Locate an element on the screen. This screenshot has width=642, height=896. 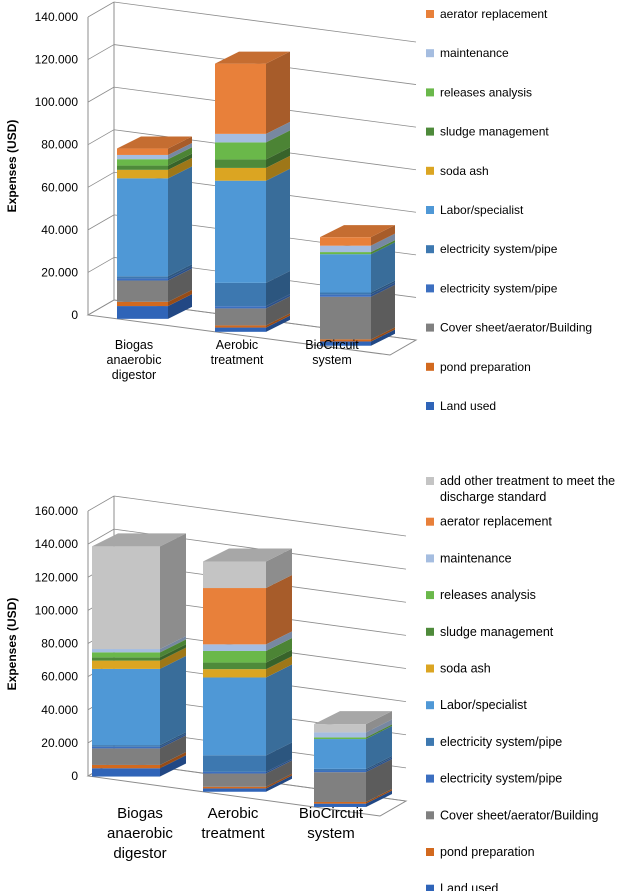
bar-biogas-anaerobic-digestor-land-used-side is located at coordinates (180, 306).